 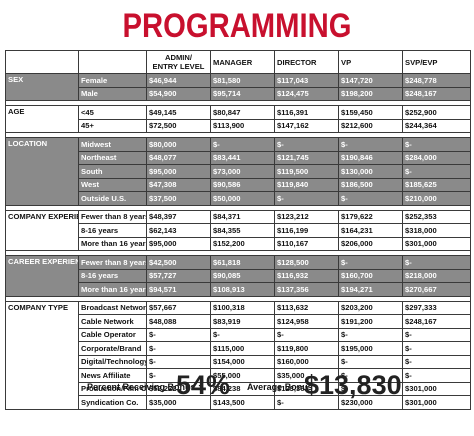 What do you see at coordinates (42, 119) in the screenshot?
I see `section-label: AGE` at bounding box center [42, 119].